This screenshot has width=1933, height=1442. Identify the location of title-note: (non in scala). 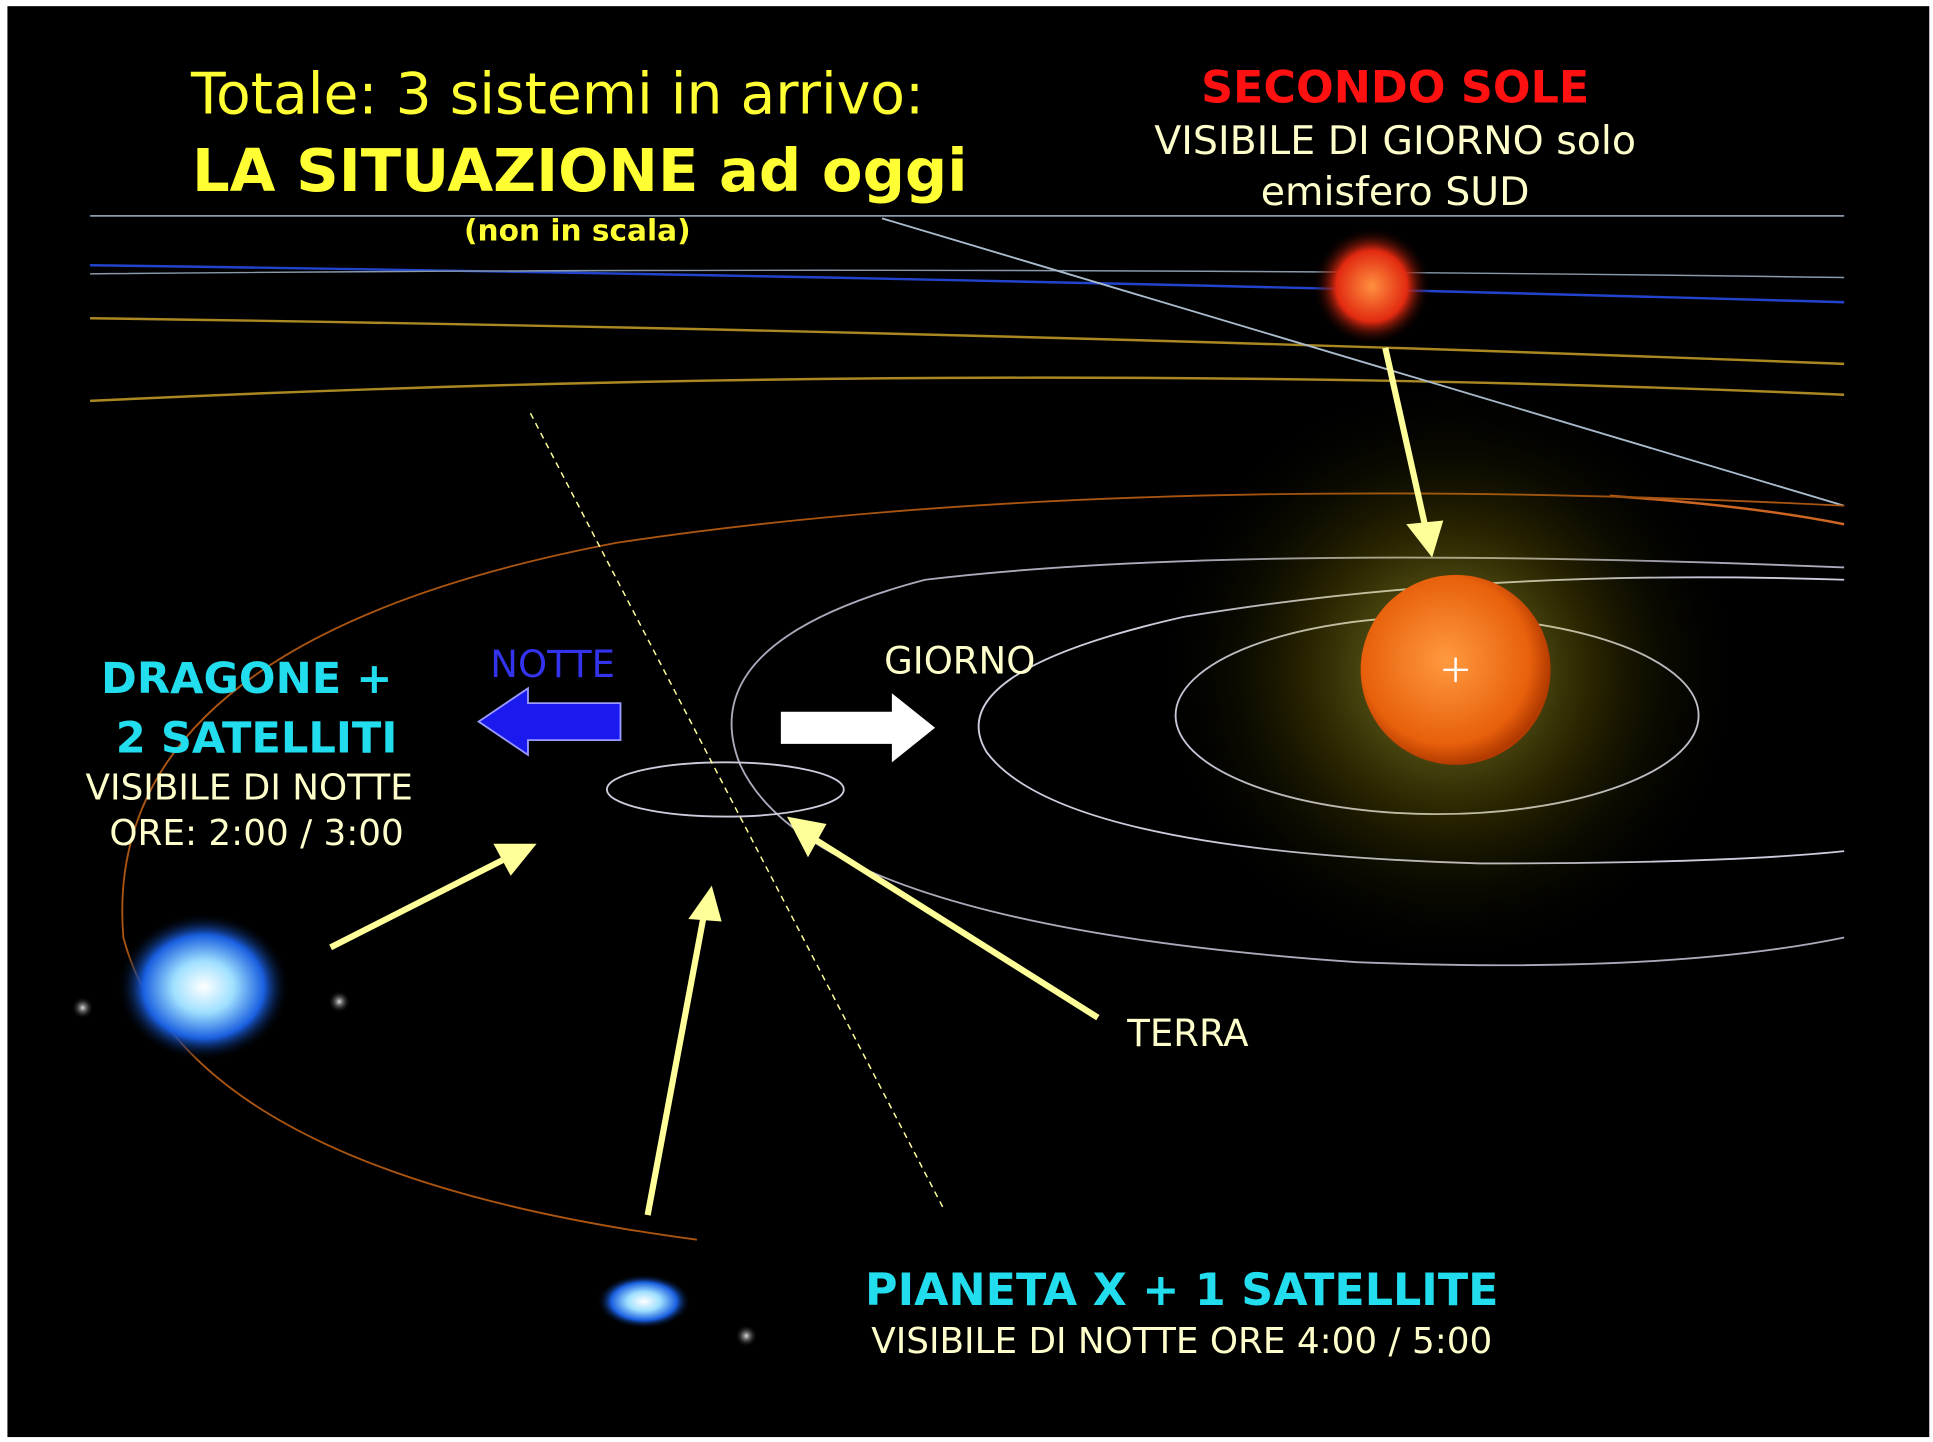
(577, 231).